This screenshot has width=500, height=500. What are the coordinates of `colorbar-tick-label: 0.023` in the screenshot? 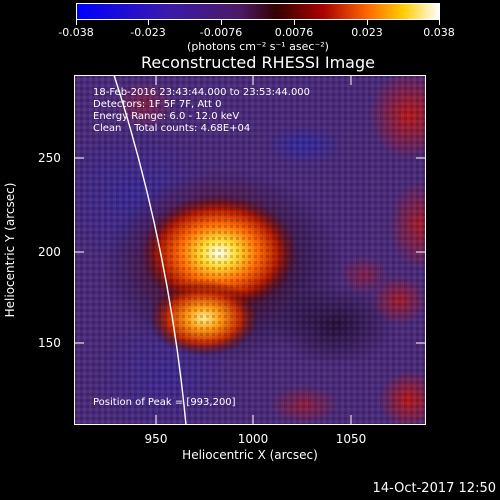 It's located at (367, 32).